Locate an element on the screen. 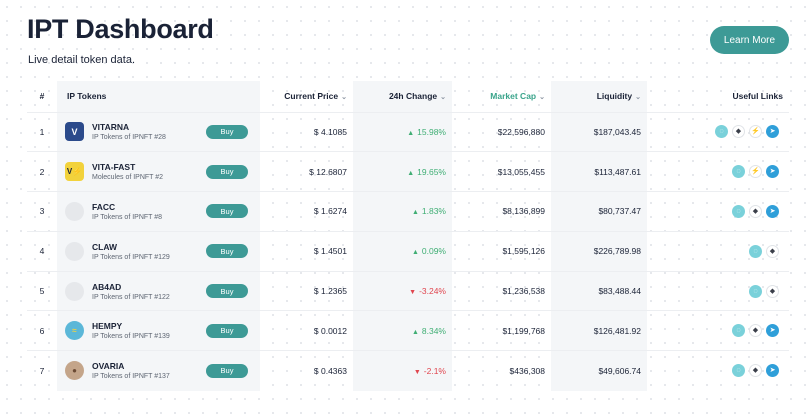  current-price: $ 1.6274 is located at coordinates (306, 211).